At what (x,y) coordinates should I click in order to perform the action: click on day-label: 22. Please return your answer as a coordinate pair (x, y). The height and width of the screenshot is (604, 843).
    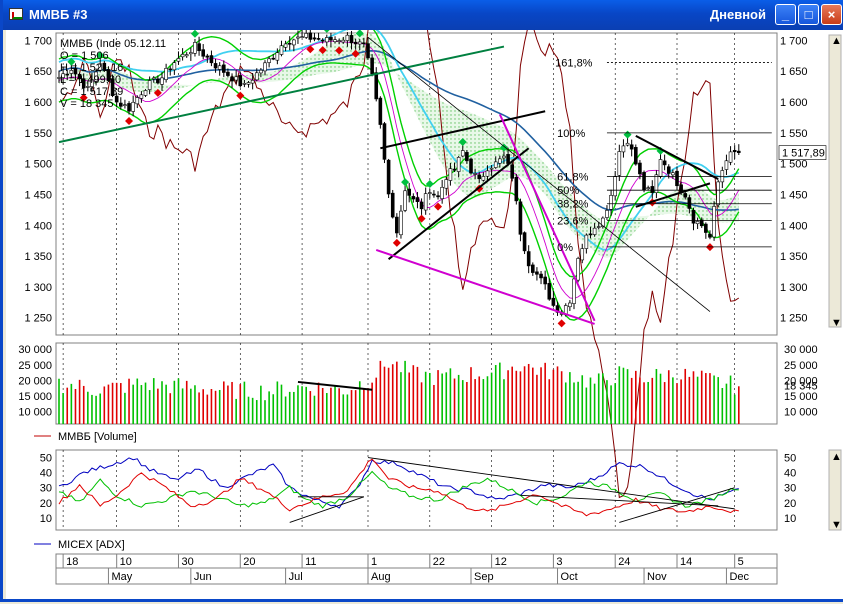
    Looking at the image, I should click on (439, 562).